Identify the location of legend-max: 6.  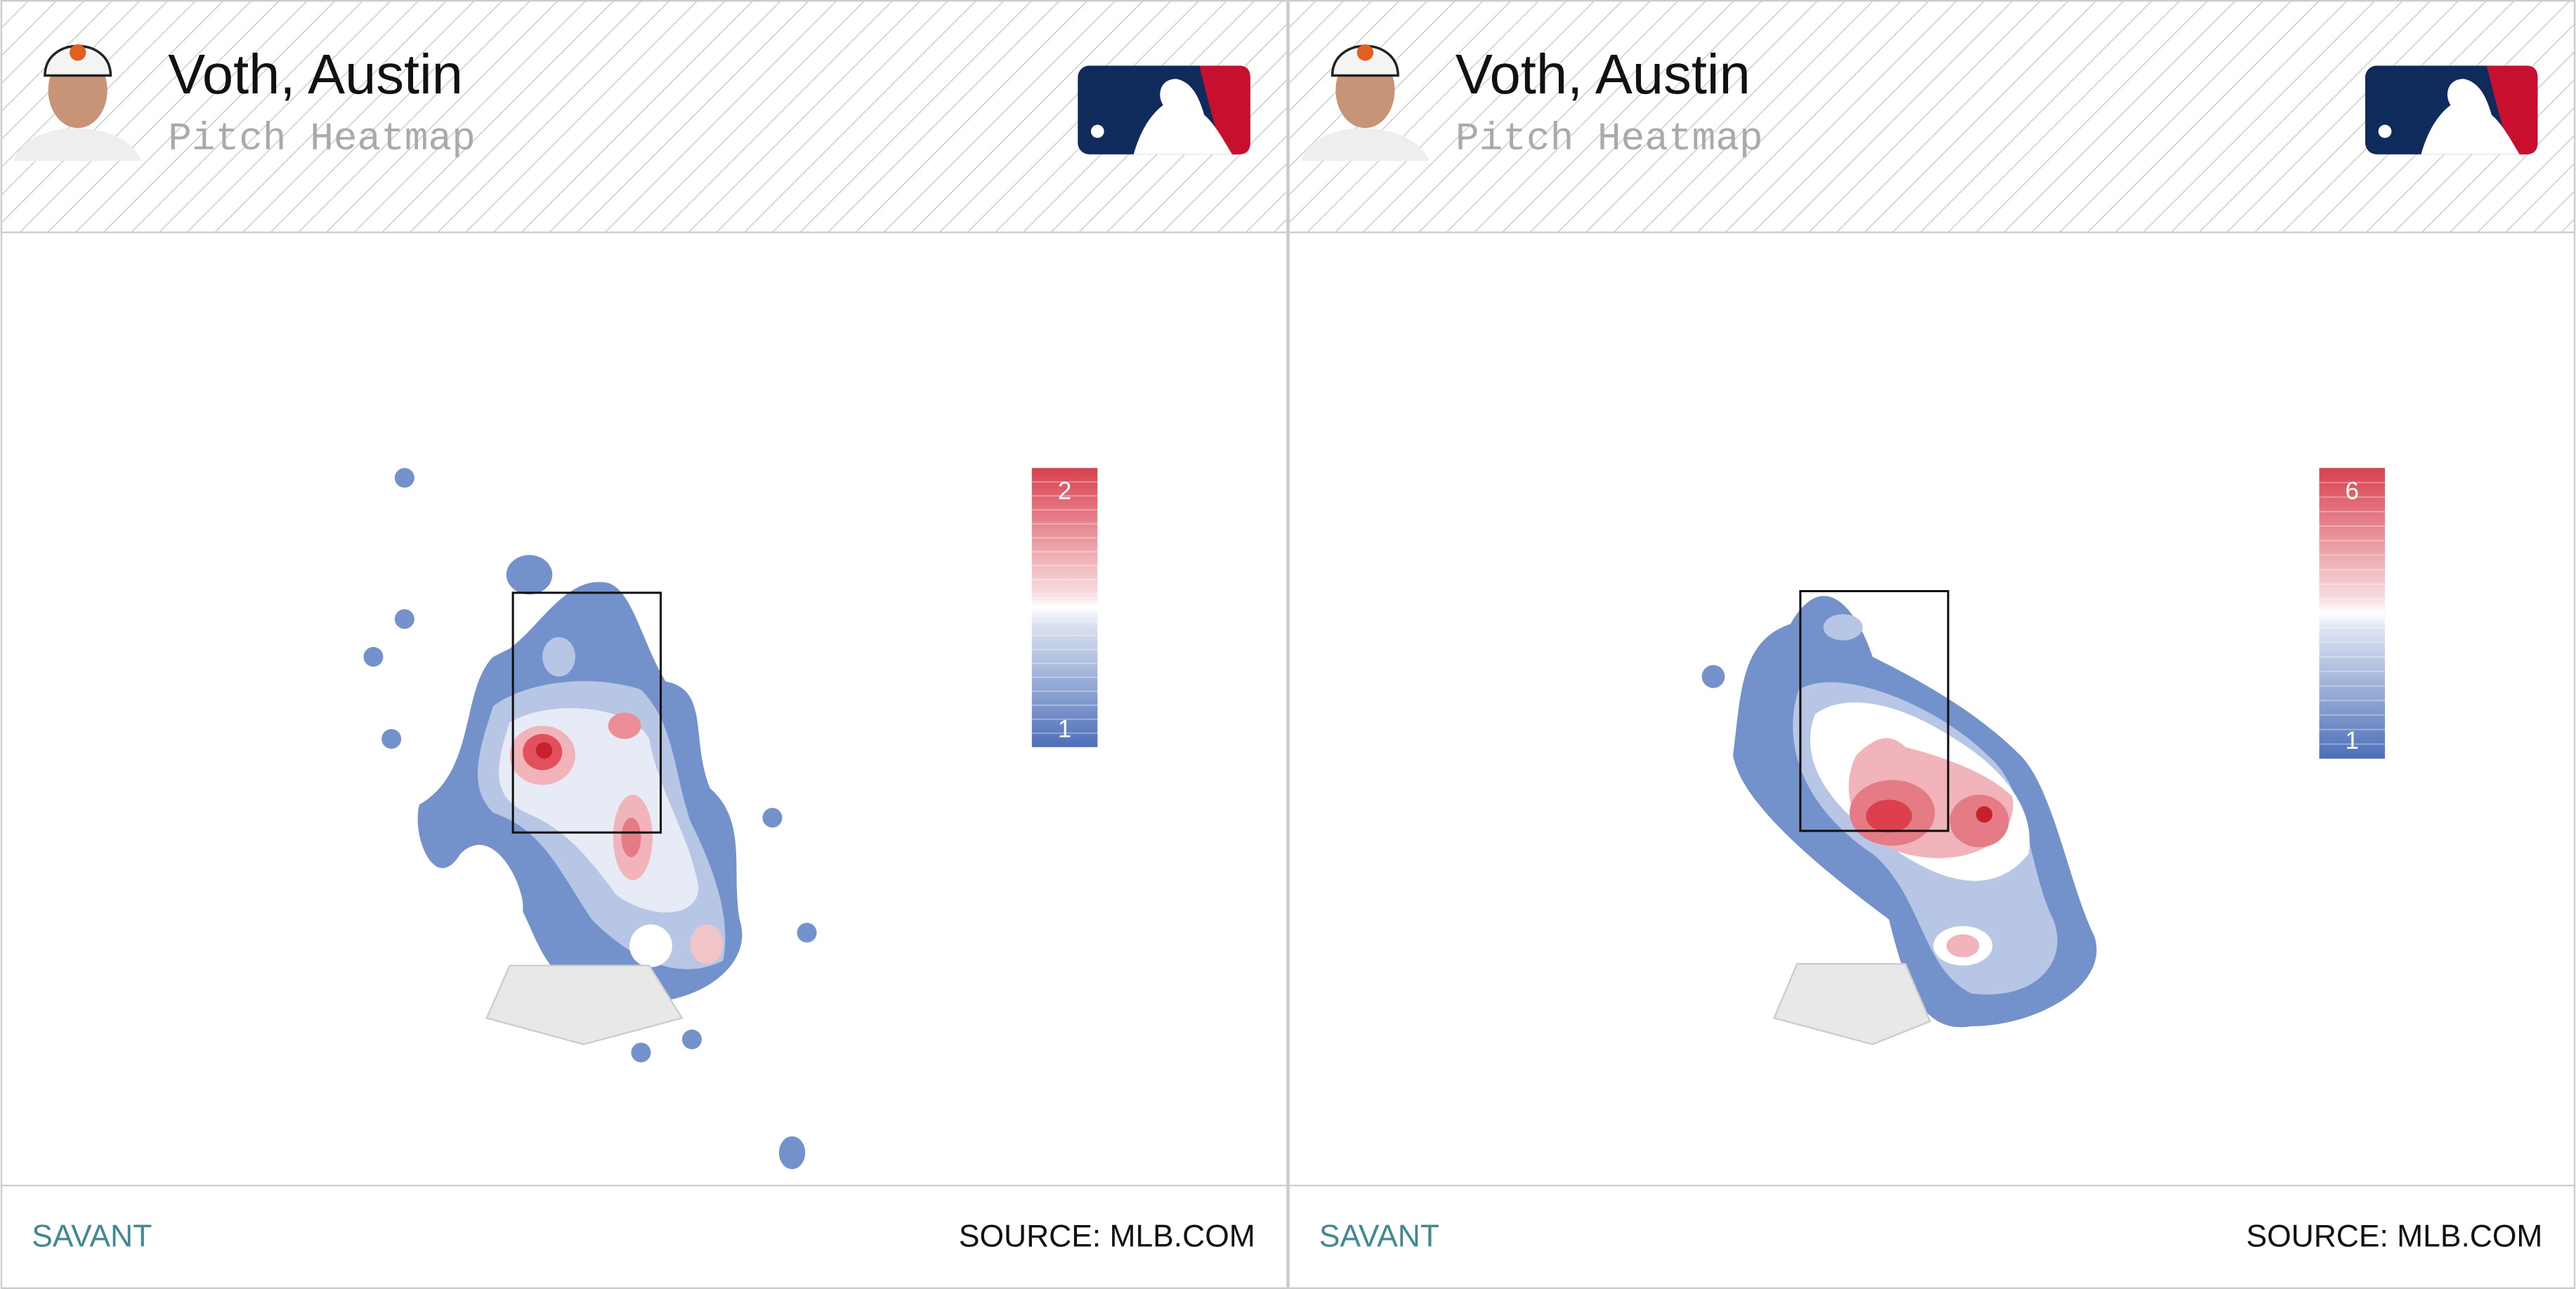
(2353, 492).